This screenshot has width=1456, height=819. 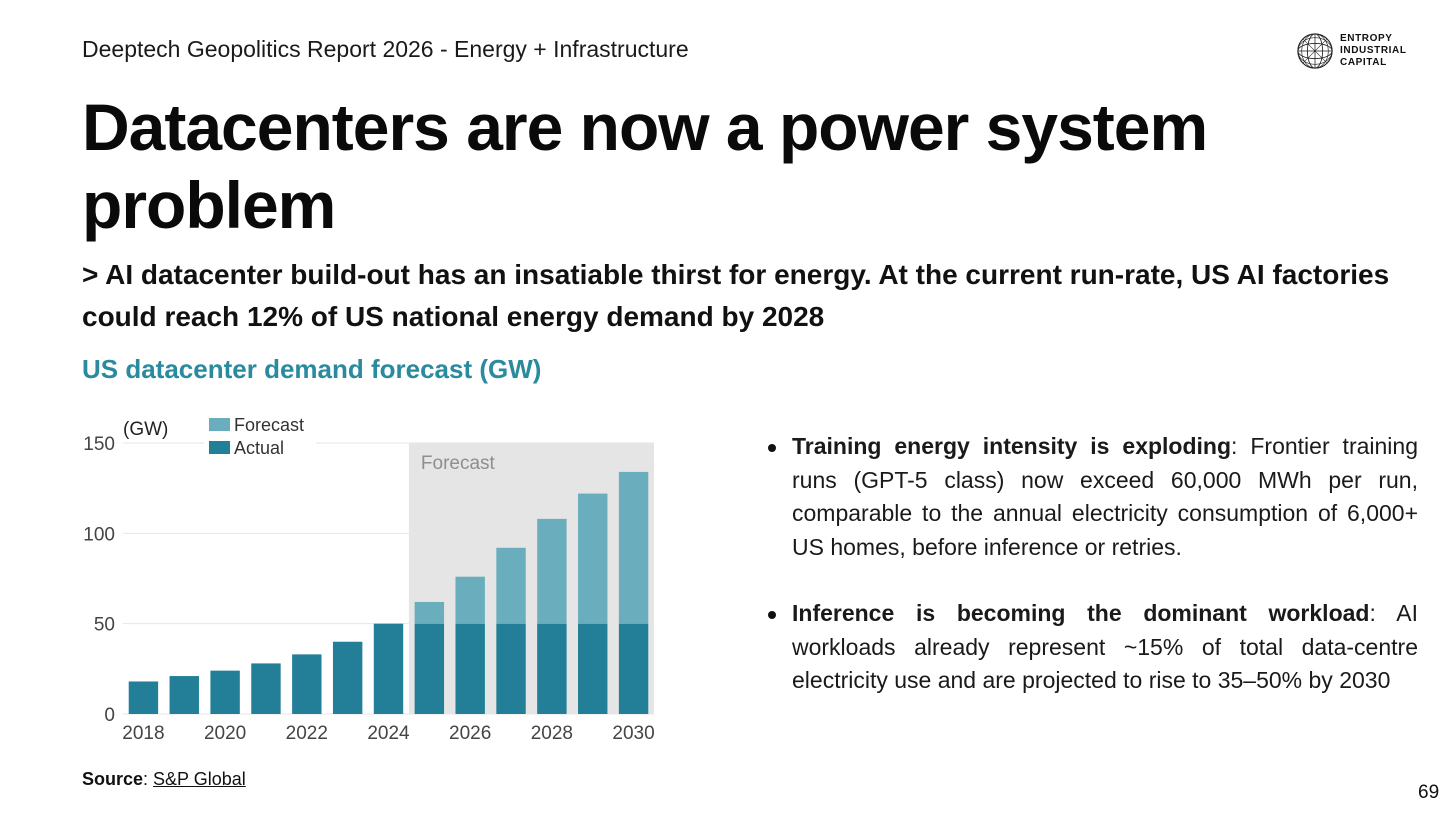 I want to click on bar-actual-2025, so click(x=429, y=668).